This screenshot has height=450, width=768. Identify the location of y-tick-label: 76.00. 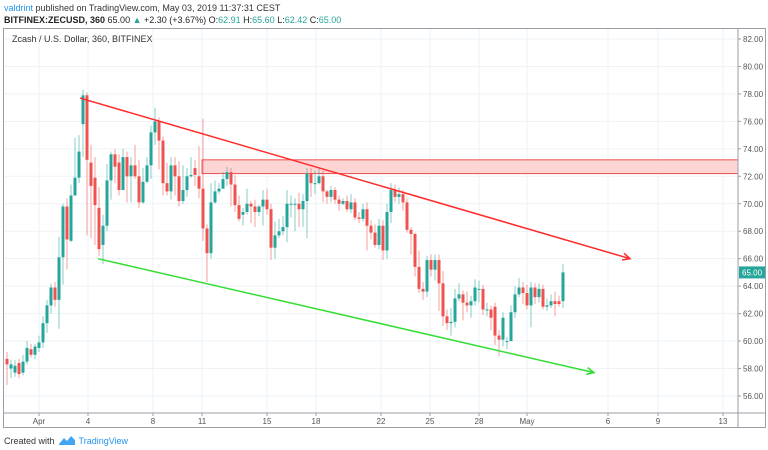
(753, 121).